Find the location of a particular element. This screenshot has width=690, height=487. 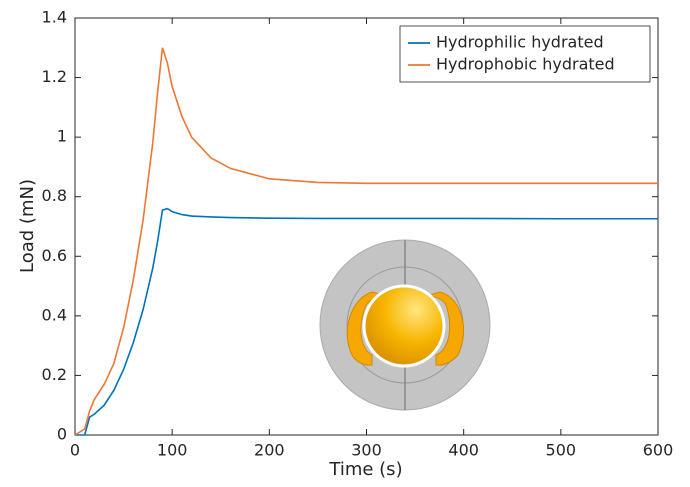

sphere is located at coordinates (404, 326).